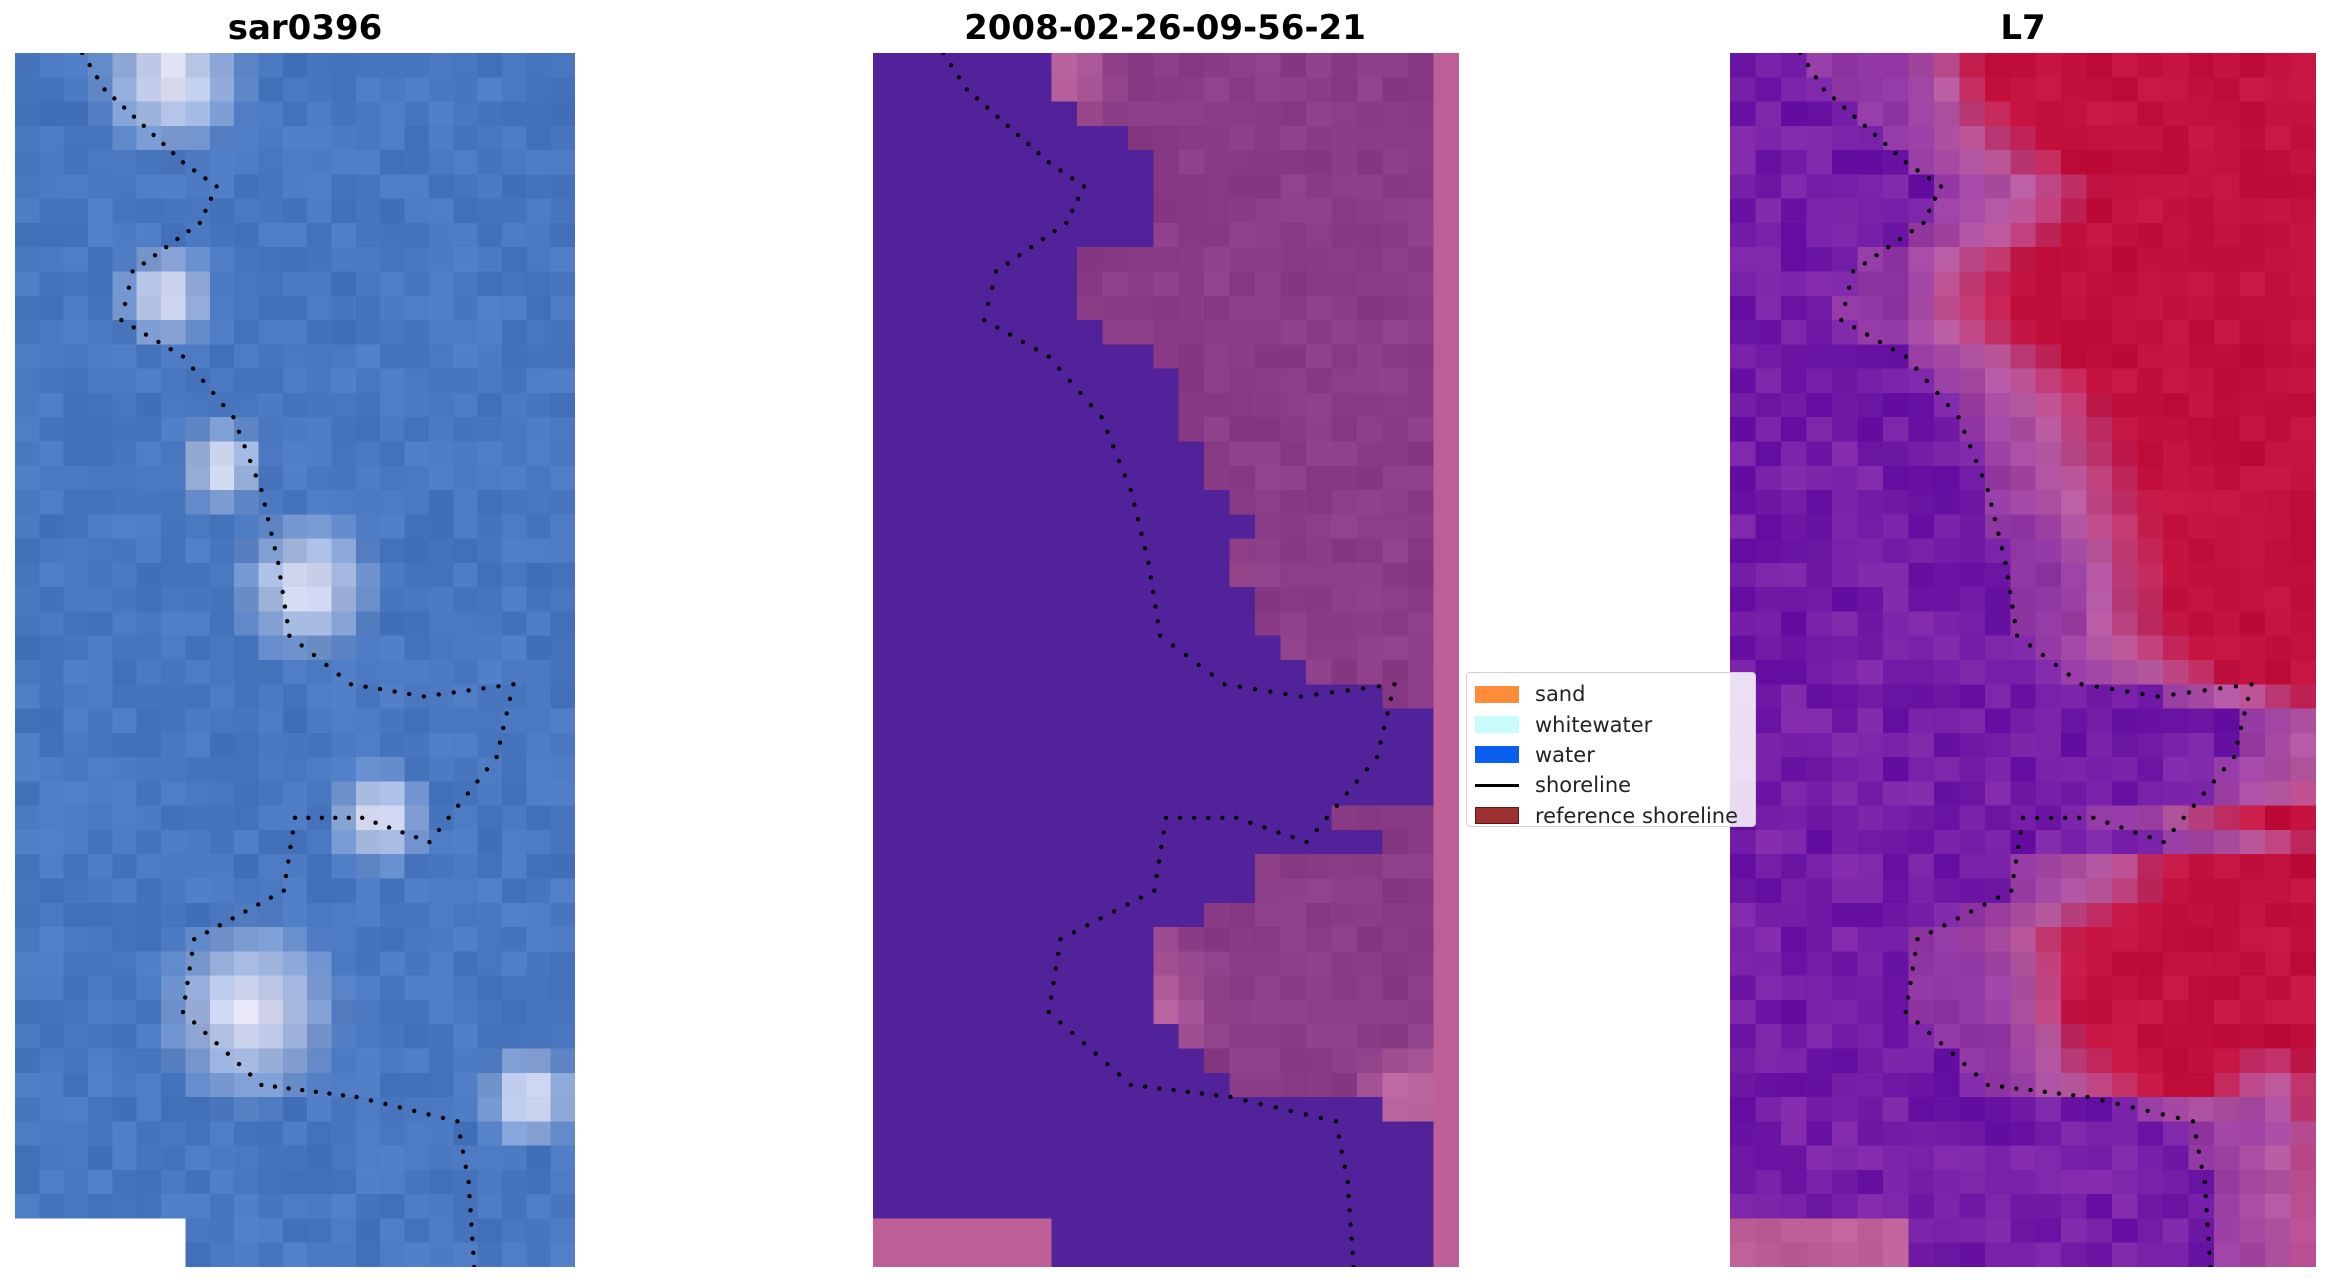 The height and width of the screenshot is (1283, 2328). What do you see at coordinates (1497, 694) in the screenshot?
I see `legend-swatch-sand` at bounding box center [1497, 694].